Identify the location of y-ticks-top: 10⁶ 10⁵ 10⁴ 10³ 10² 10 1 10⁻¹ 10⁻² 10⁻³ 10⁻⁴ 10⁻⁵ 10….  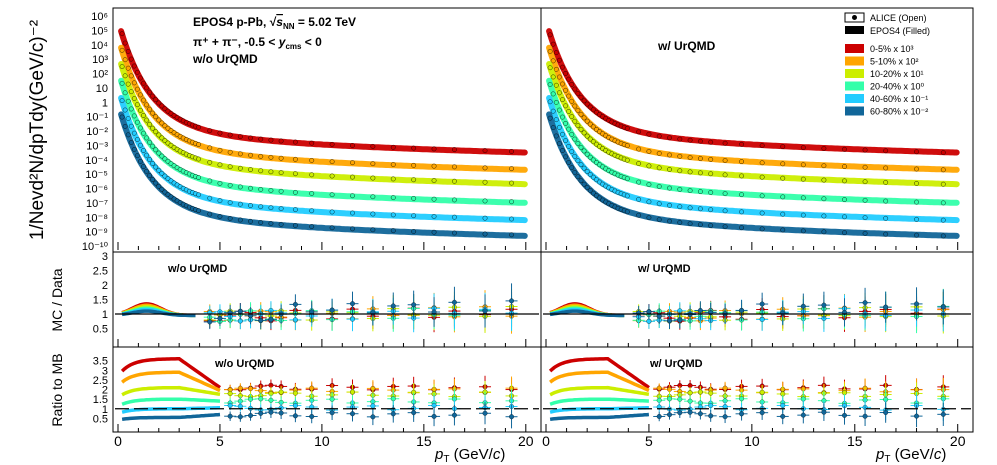
(95, 132).